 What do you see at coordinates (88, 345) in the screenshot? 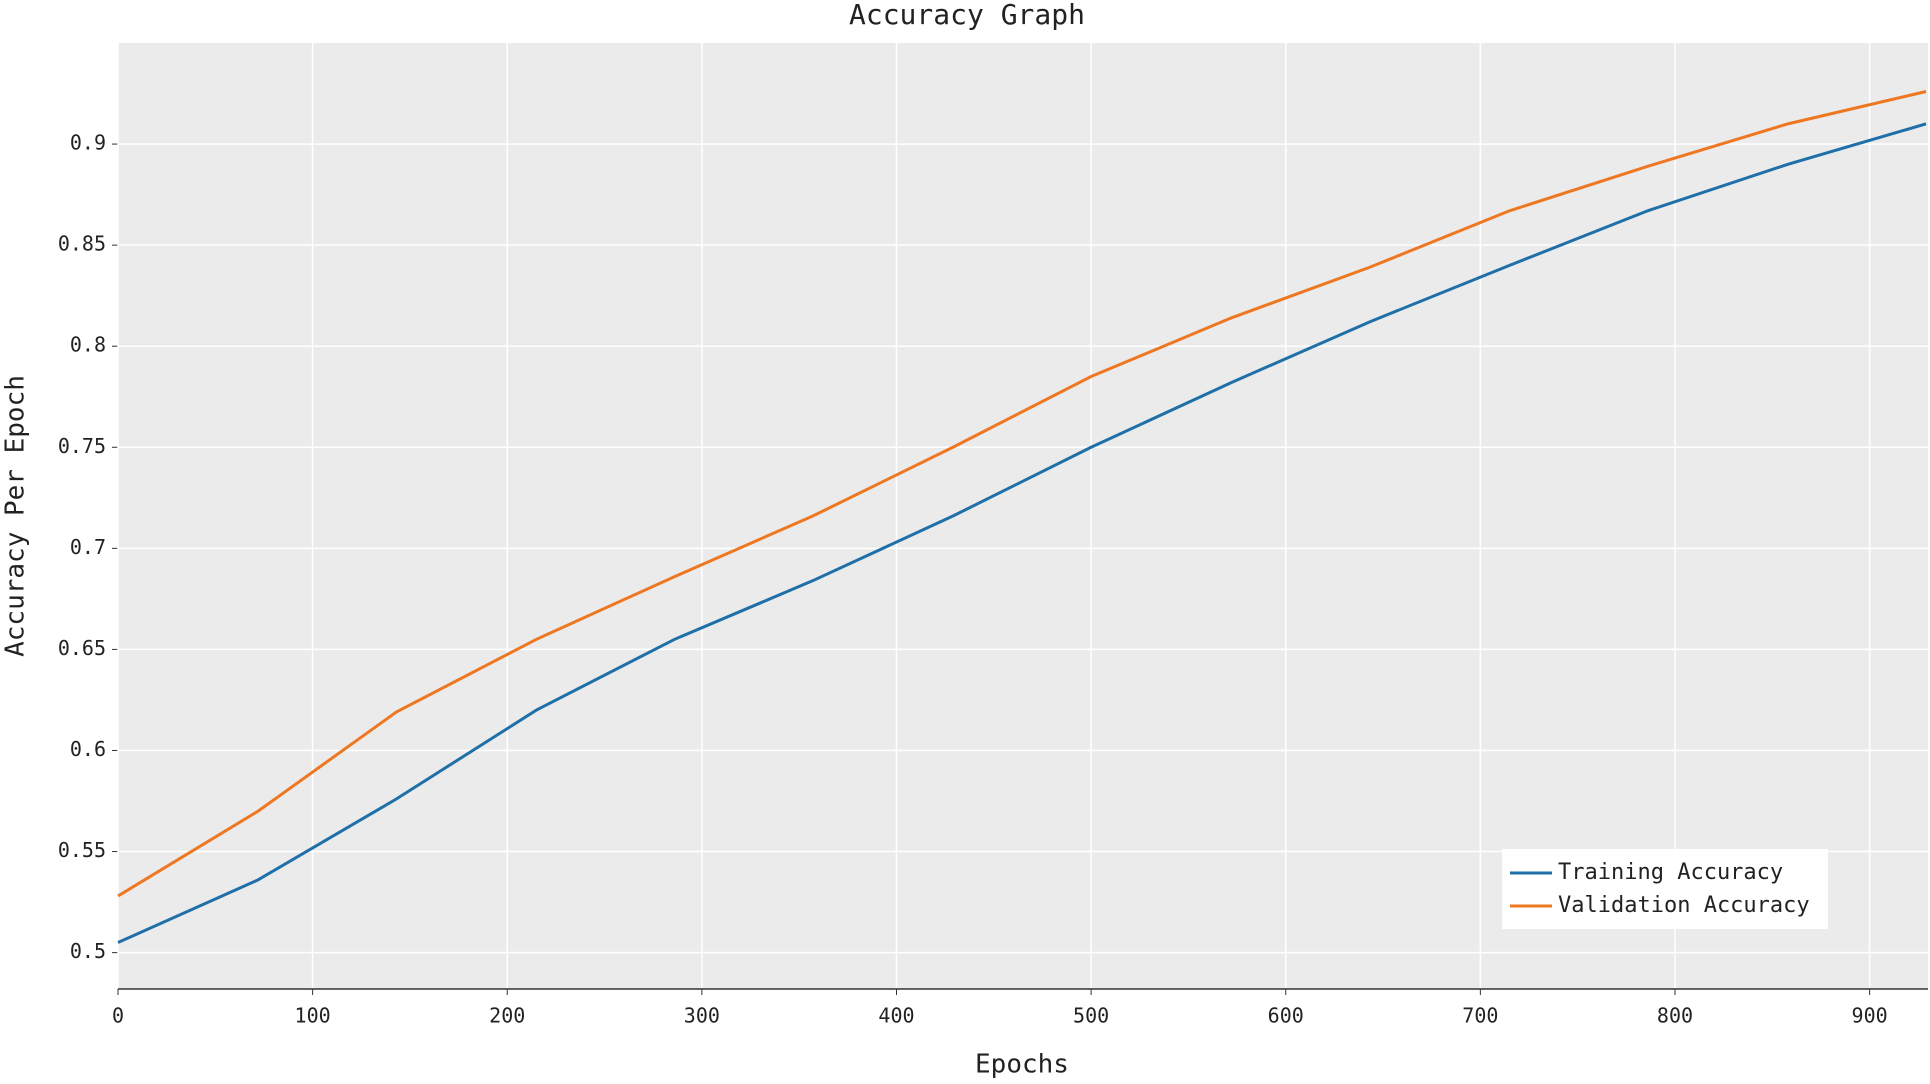
I see `y-tick-label: 0.8` at bounding box center [88, 345].